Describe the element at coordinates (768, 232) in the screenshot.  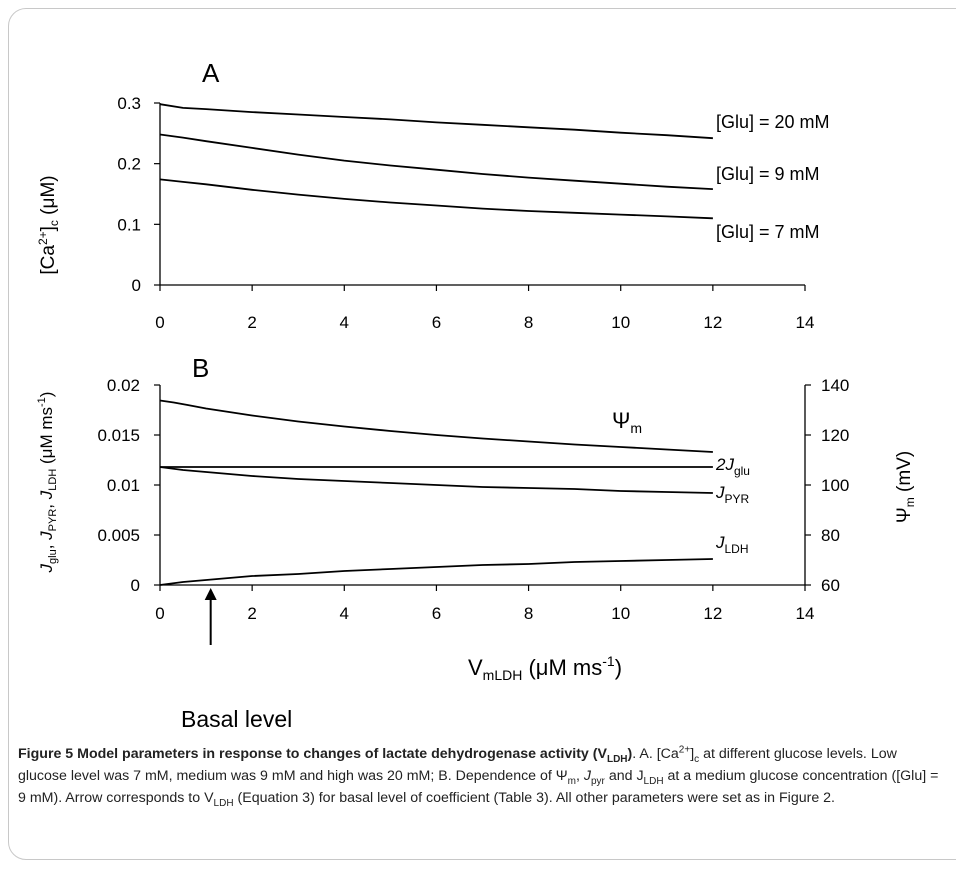
I see `panel-a-series-label: [Glu] = 7 mM` at that location.